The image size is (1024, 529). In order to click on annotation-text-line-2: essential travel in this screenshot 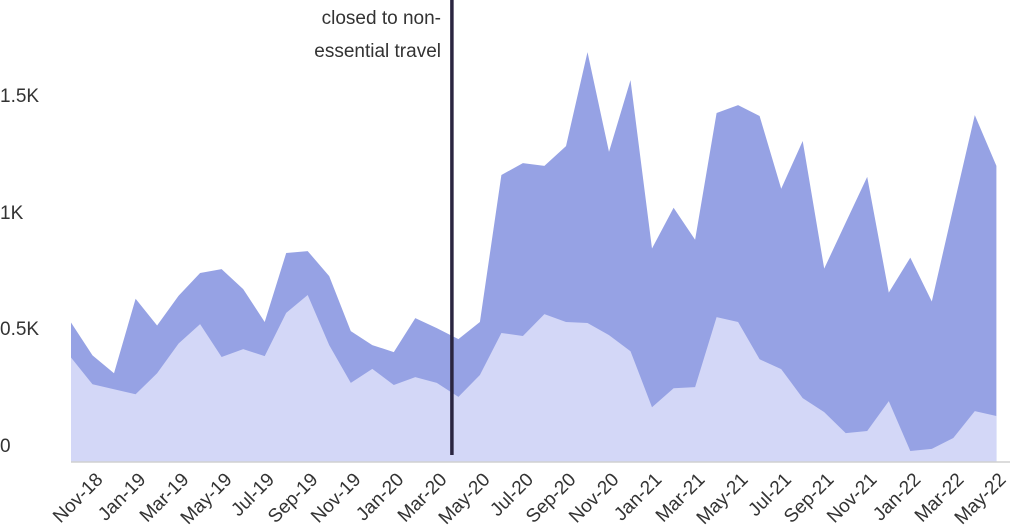, I will do `click(377, 51)`.